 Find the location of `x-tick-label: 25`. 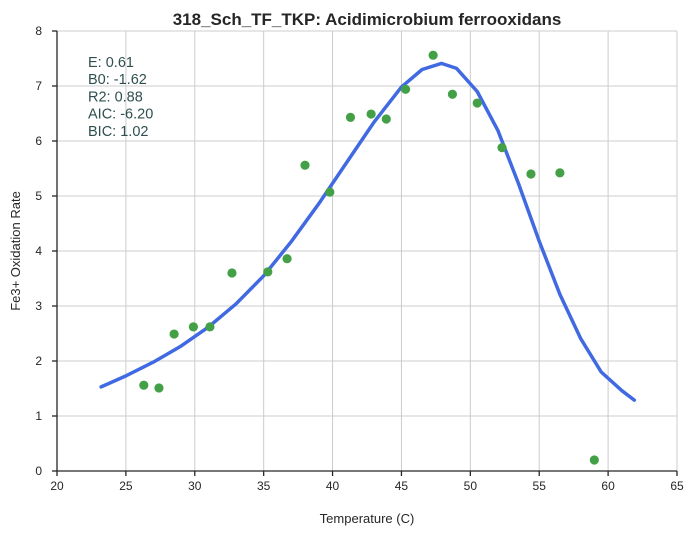

x-tick-label: 25 is located at coordinates (126, 486).